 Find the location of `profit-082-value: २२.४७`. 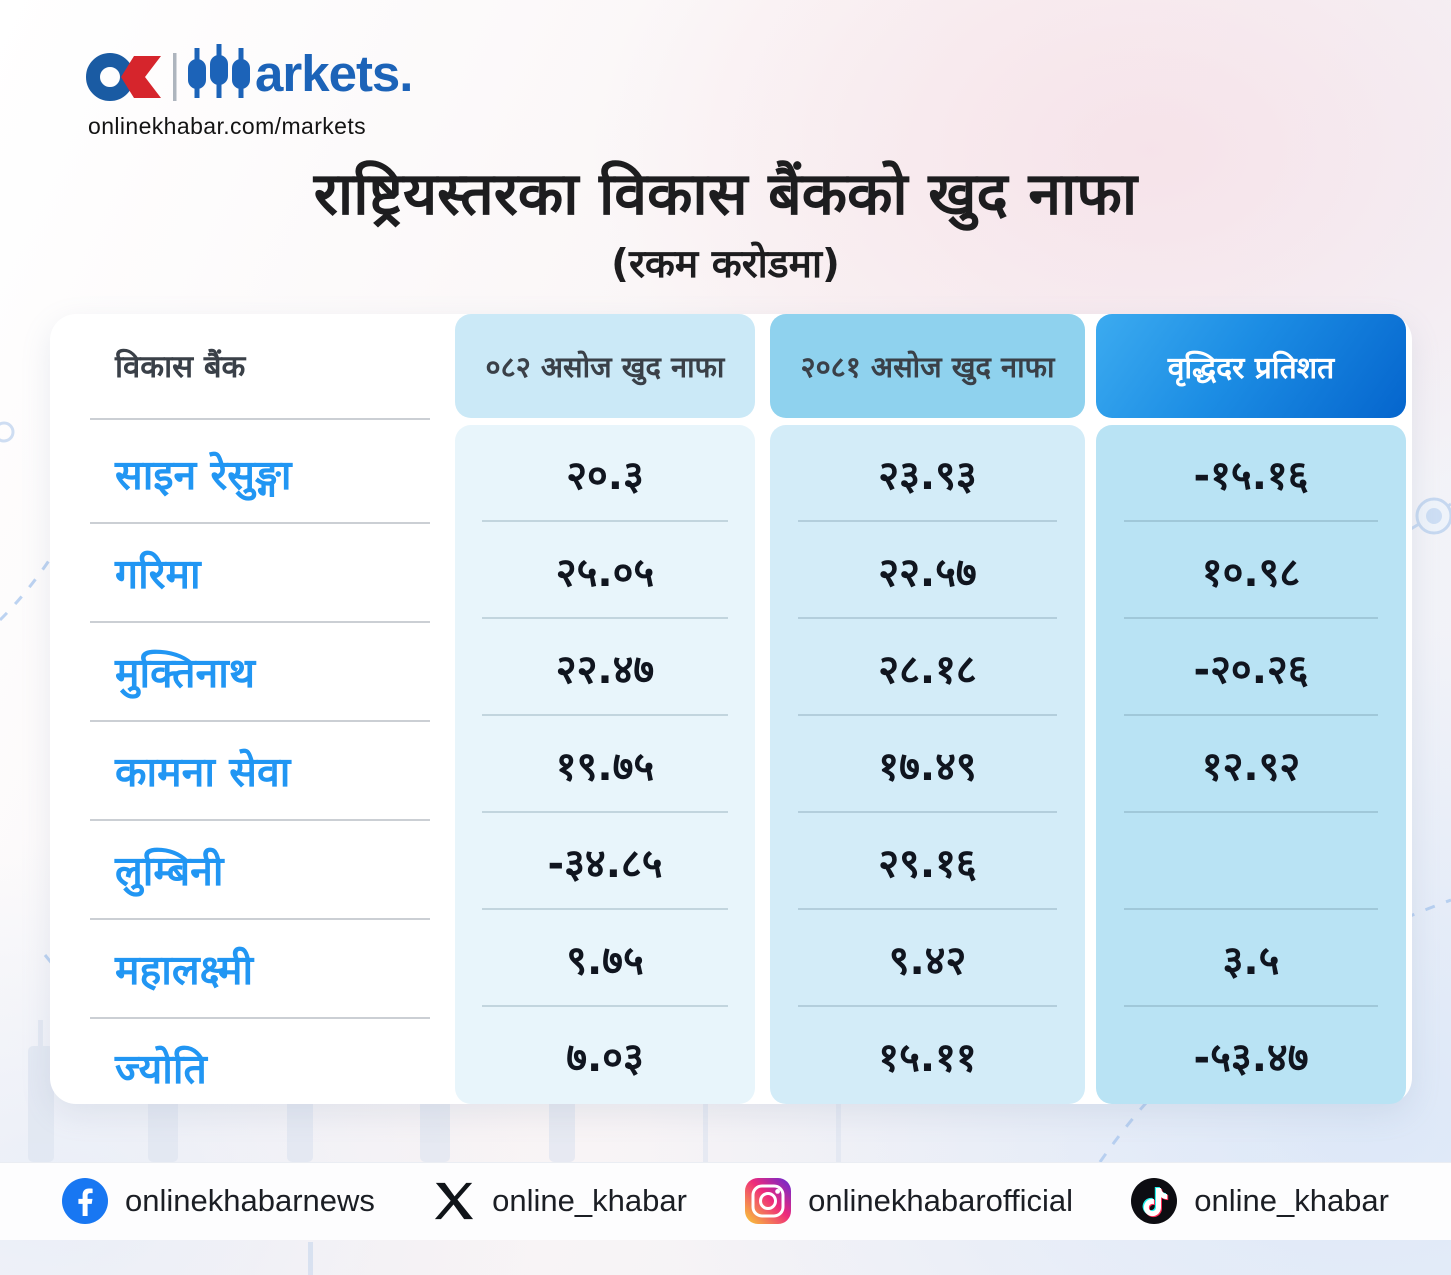

profit-082-value: २२.४७ is located at coordinates (605, 667).